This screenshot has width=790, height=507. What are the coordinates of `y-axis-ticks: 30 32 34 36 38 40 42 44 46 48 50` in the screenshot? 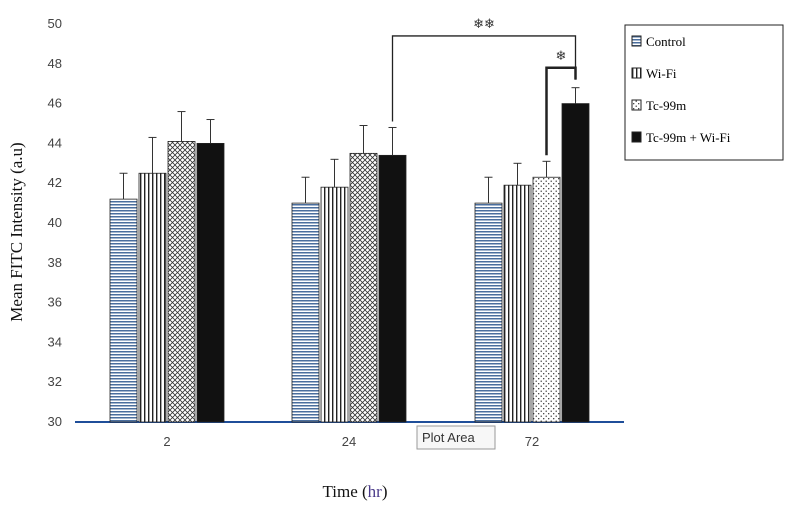 It's located at (55, 222).